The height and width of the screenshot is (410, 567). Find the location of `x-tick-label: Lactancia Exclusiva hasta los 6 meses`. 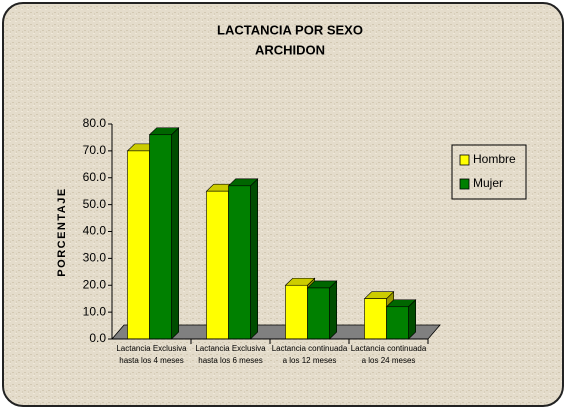

x-tick-label: Lactancia Exclusiva hasta los 6 meses is located at coordinates (230, 354).